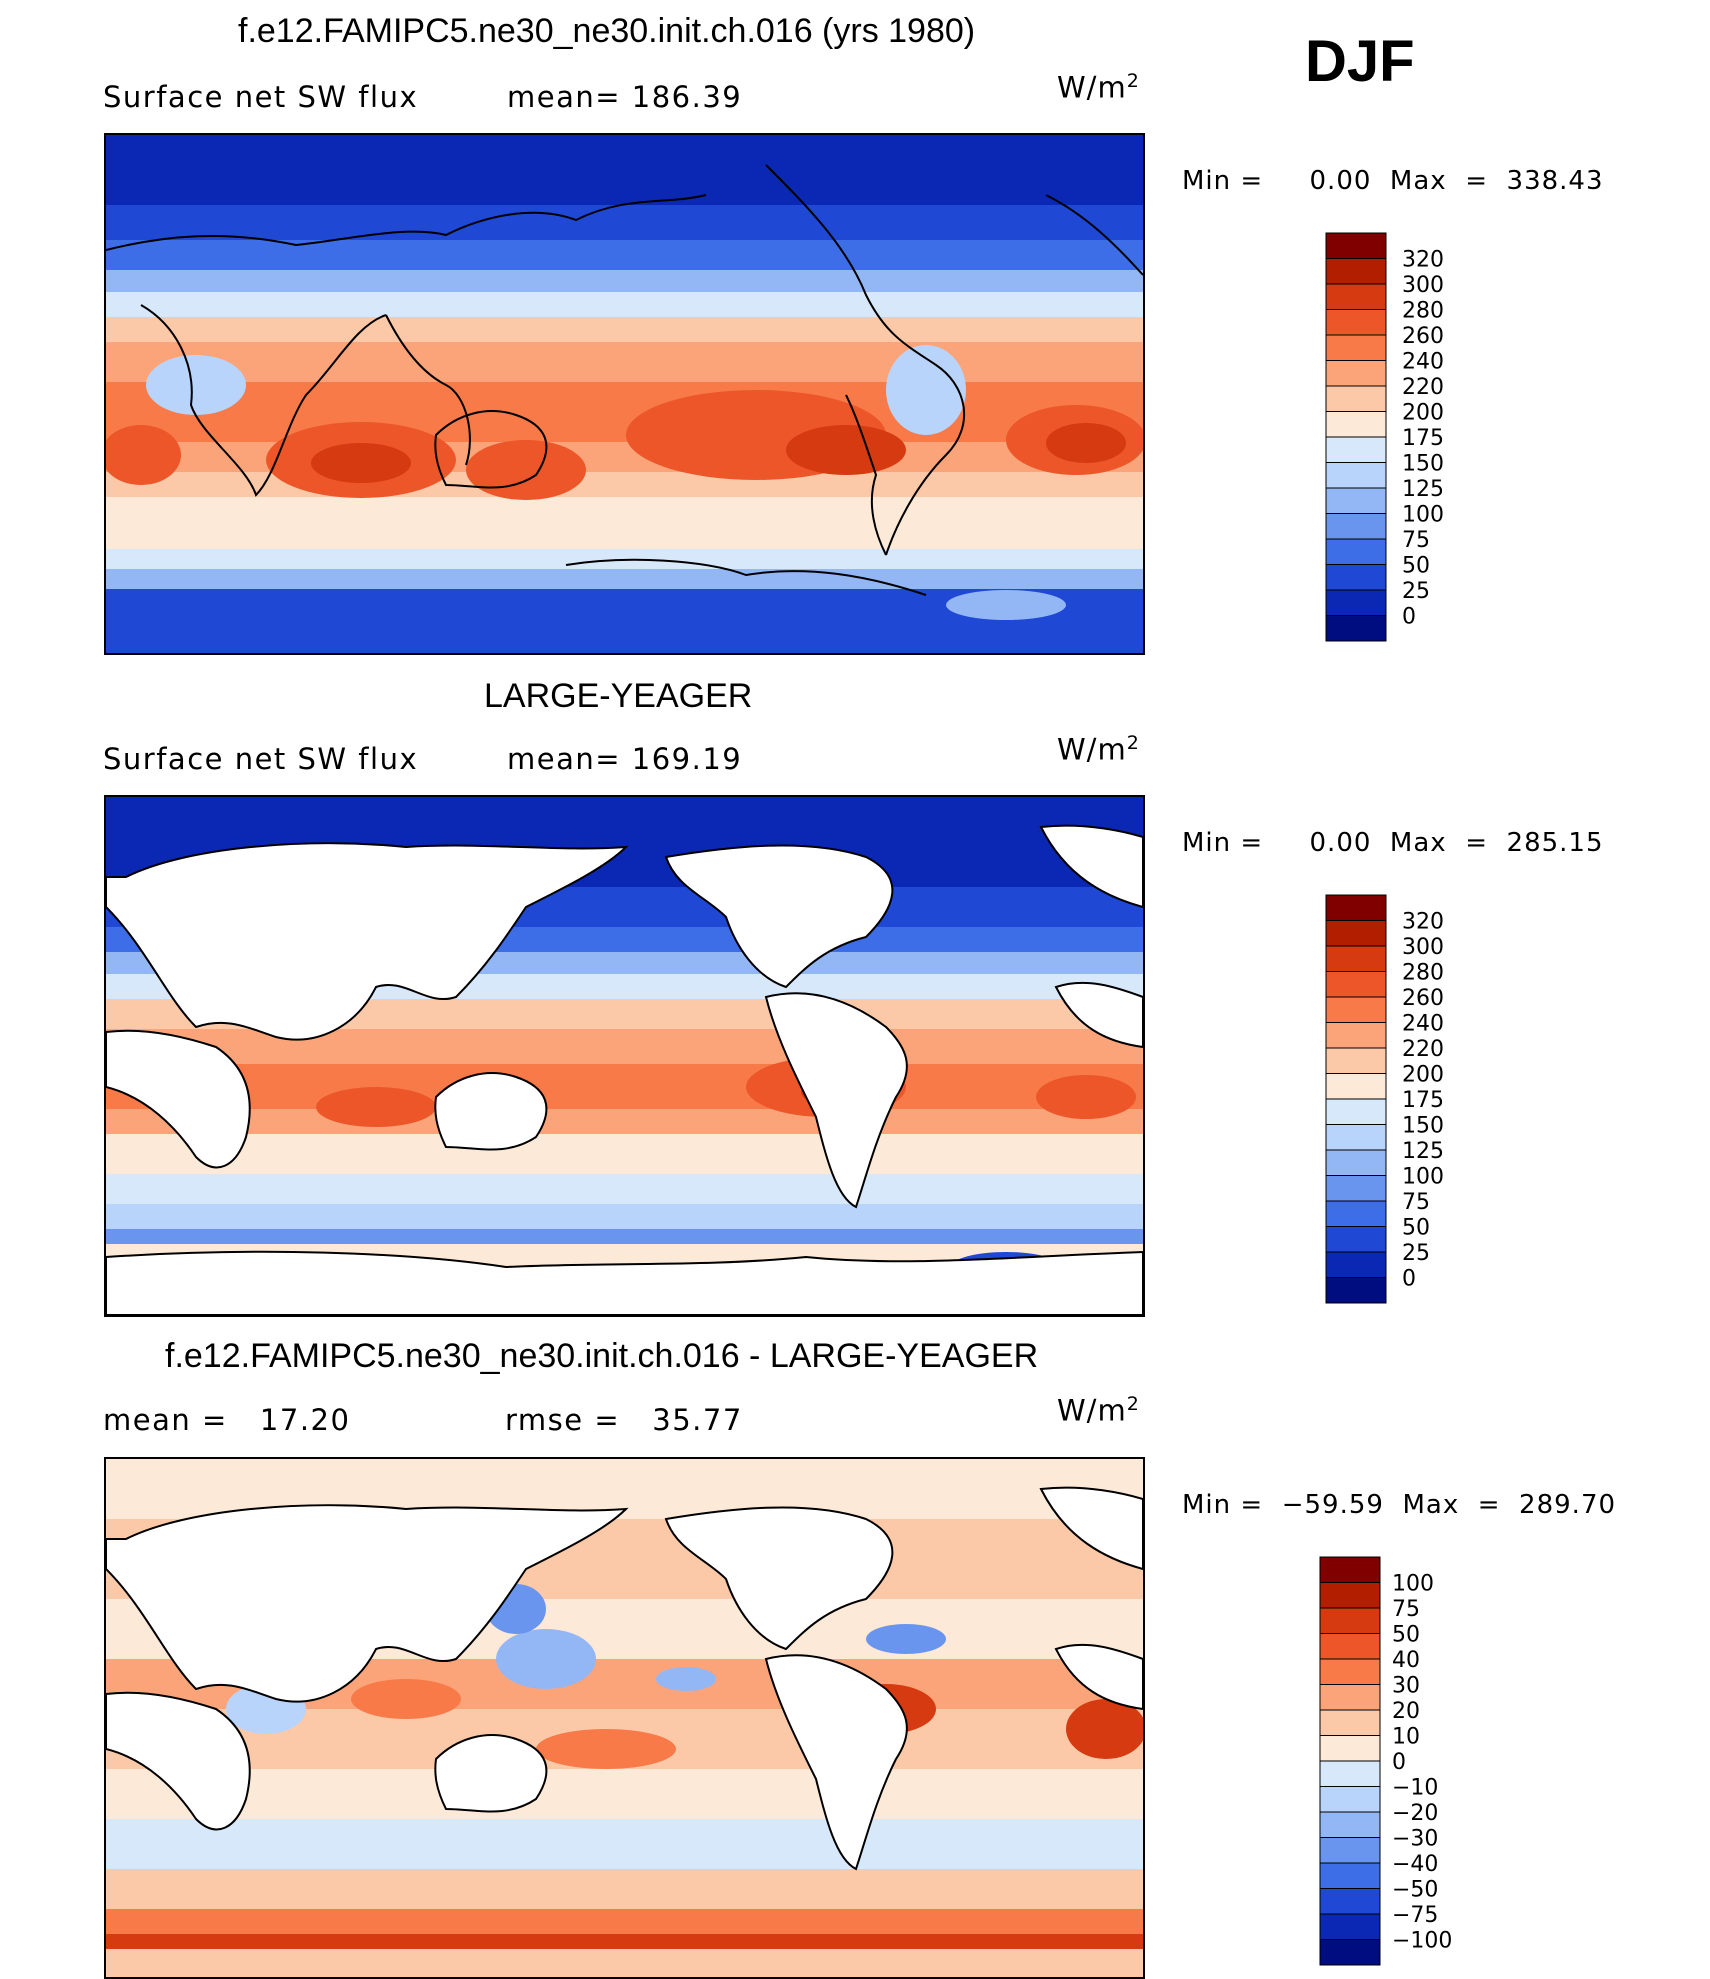 This screenshot has width=1710, height=1979. I want to click on panel2-colorbar: 320 300 280 260 240 220 200 175 150 125 100 75 50 25 0, so click(1395, 1100).